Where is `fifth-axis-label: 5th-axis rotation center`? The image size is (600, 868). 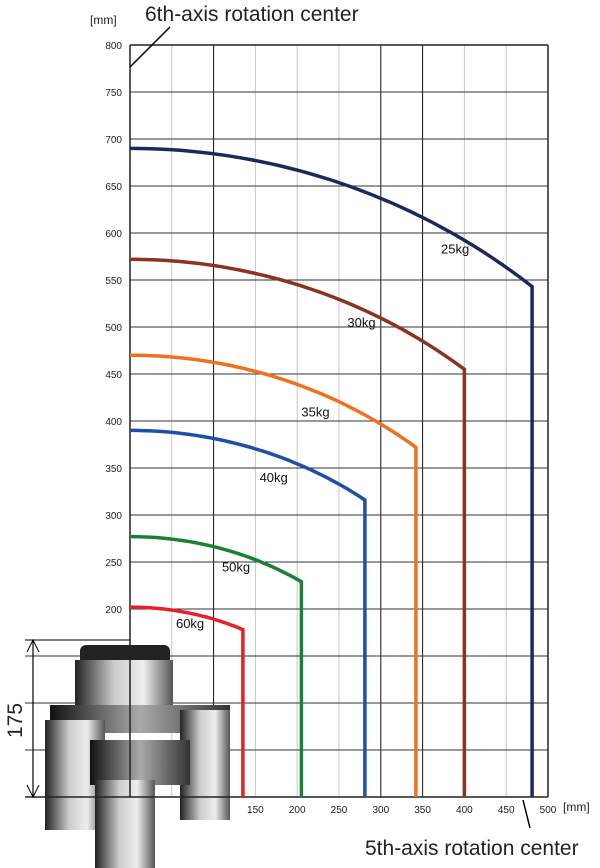 fifth-axis-label: 5th-axis rotation center is located at coordinates (472, 848).